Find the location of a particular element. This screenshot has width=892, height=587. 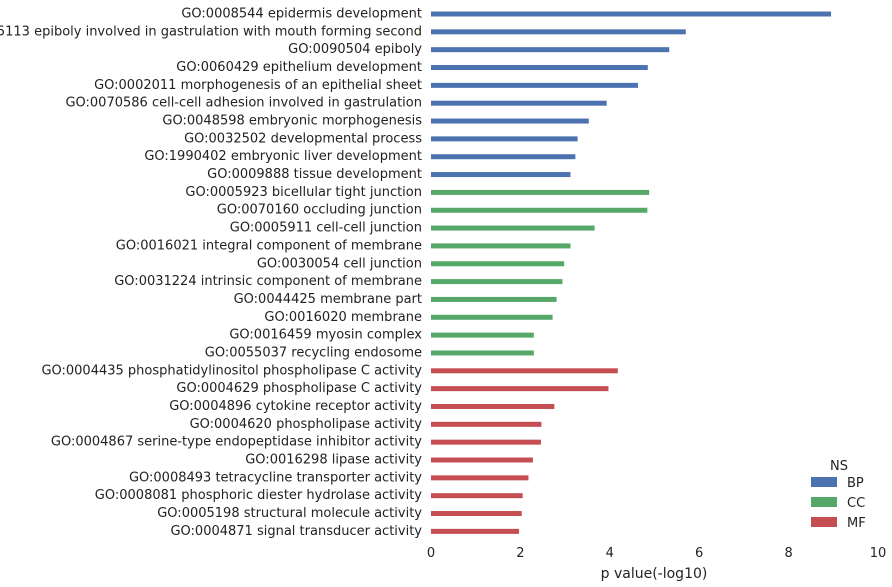

x-tick-label: 6 is located at coordinates (699, 553).